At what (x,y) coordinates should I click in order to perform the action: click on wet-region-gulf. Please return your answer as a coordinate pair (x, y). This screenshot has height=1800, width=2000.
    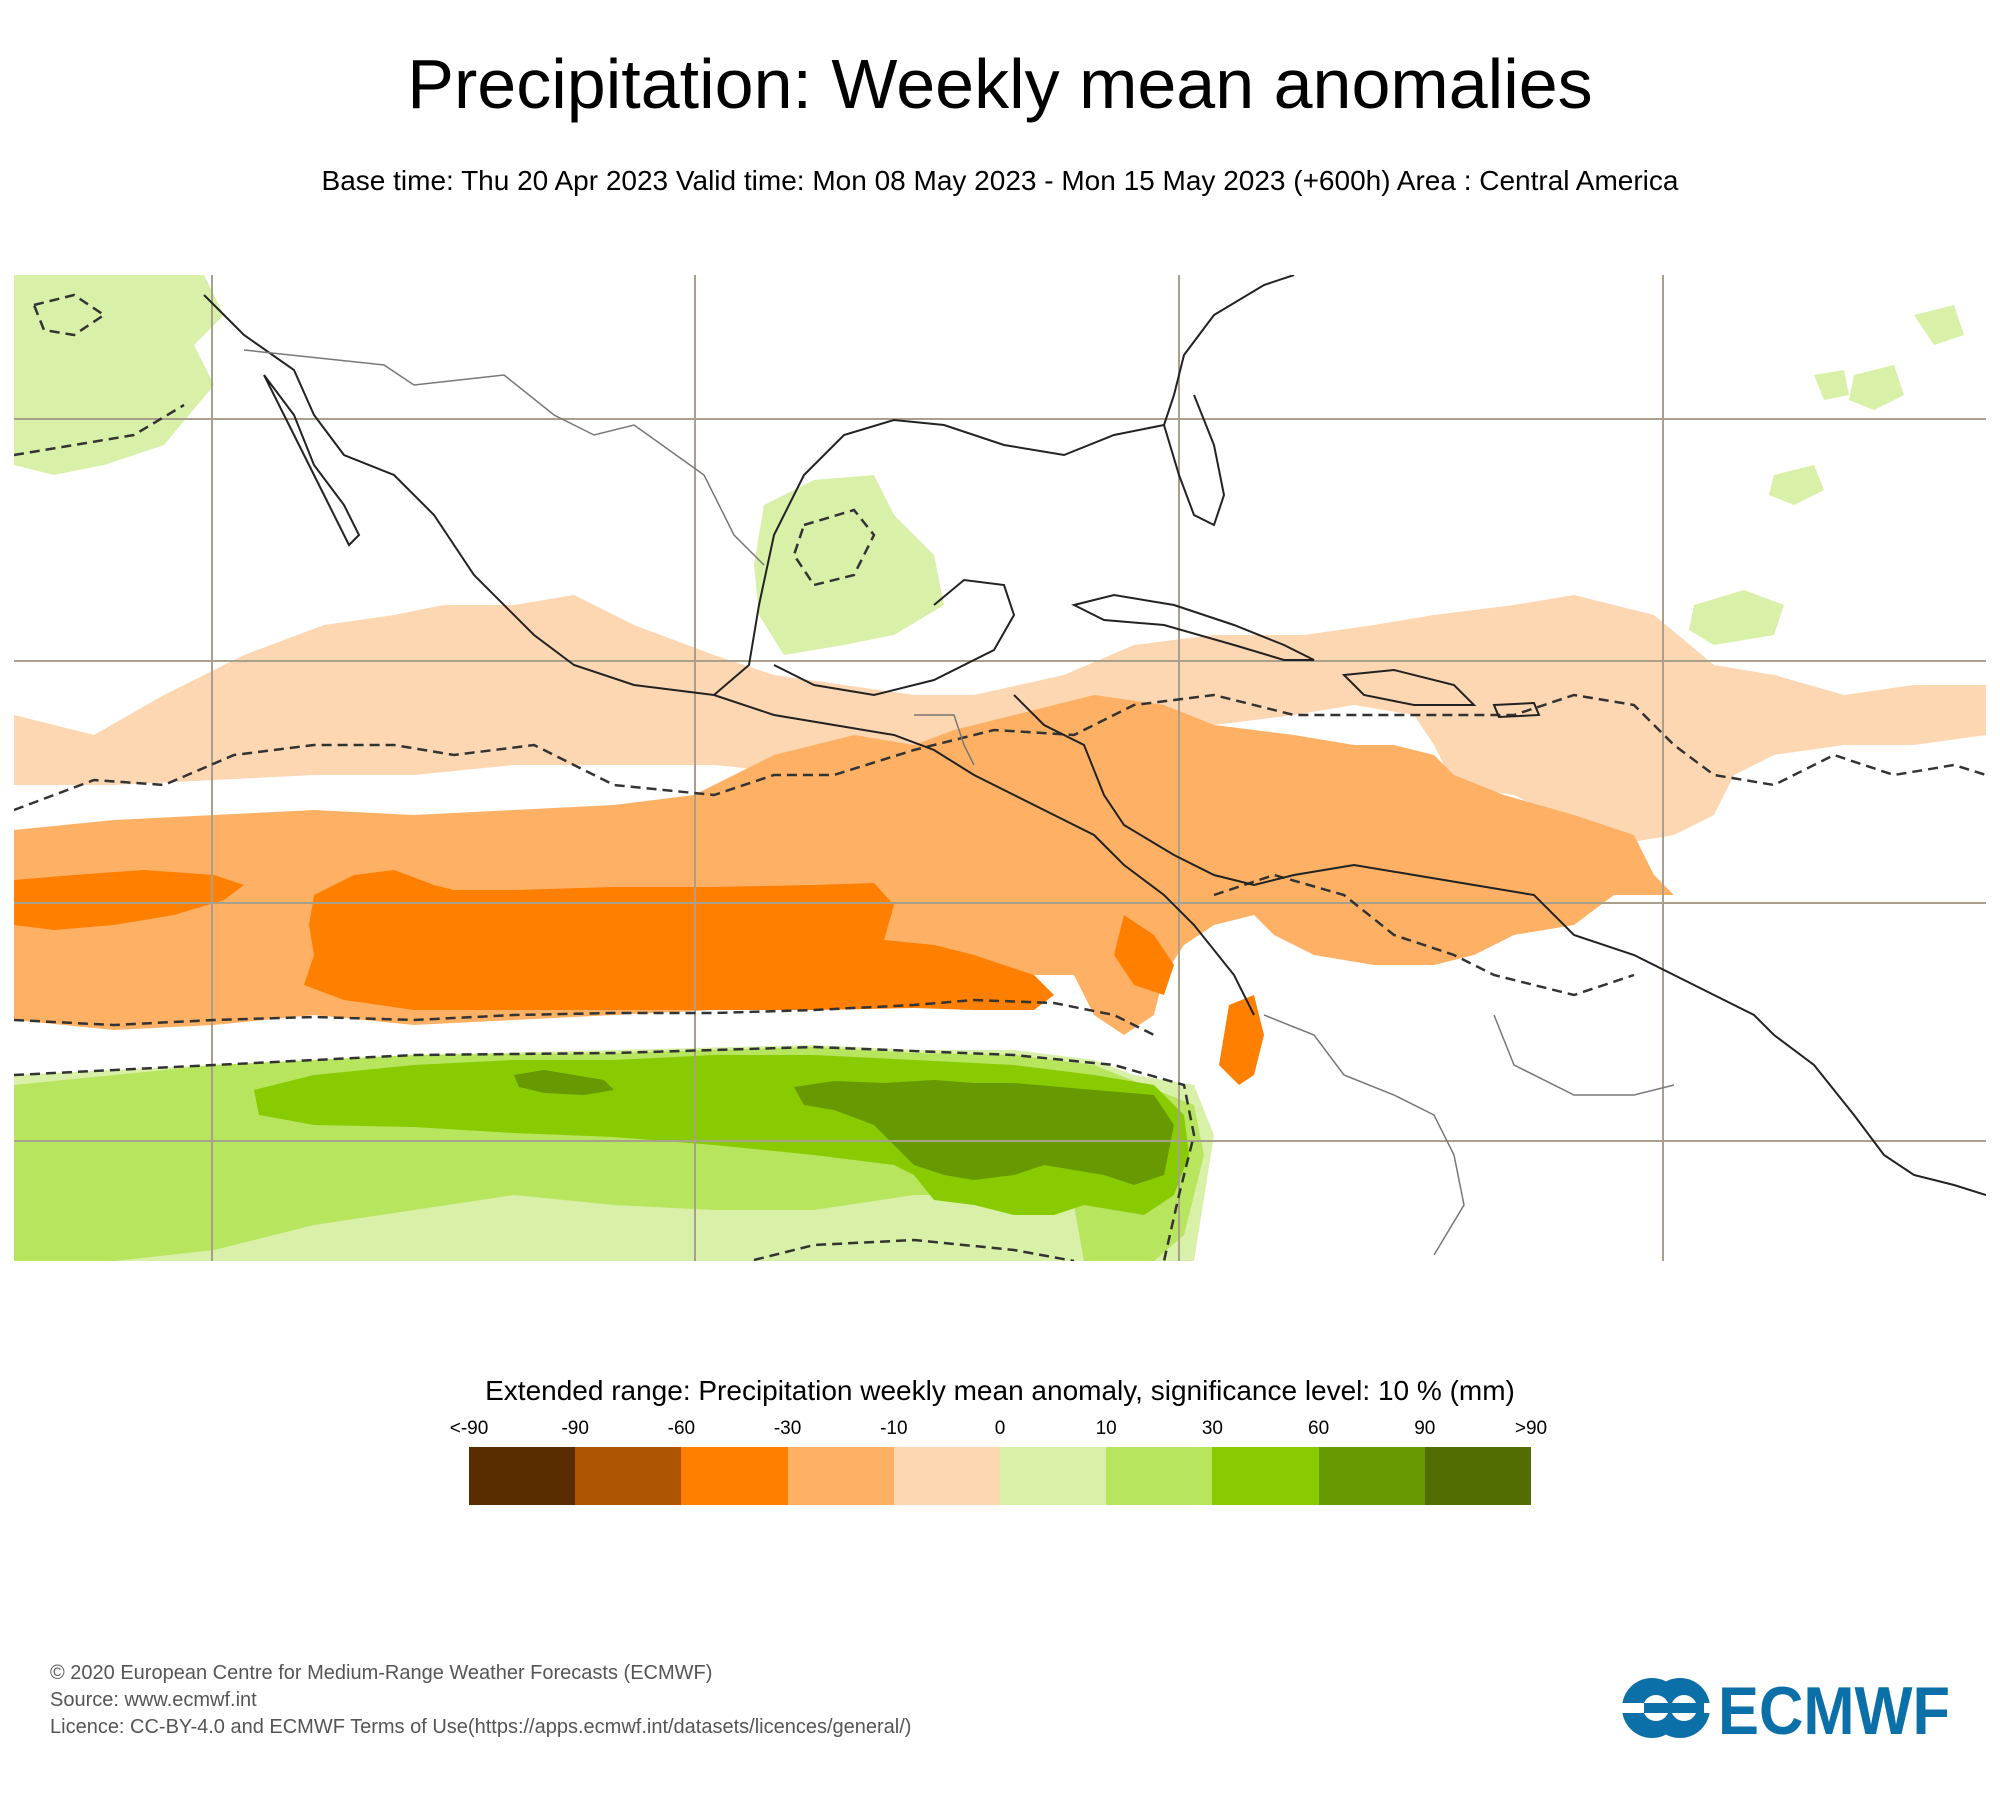
    Looking at the image, I should click on (849, 565).